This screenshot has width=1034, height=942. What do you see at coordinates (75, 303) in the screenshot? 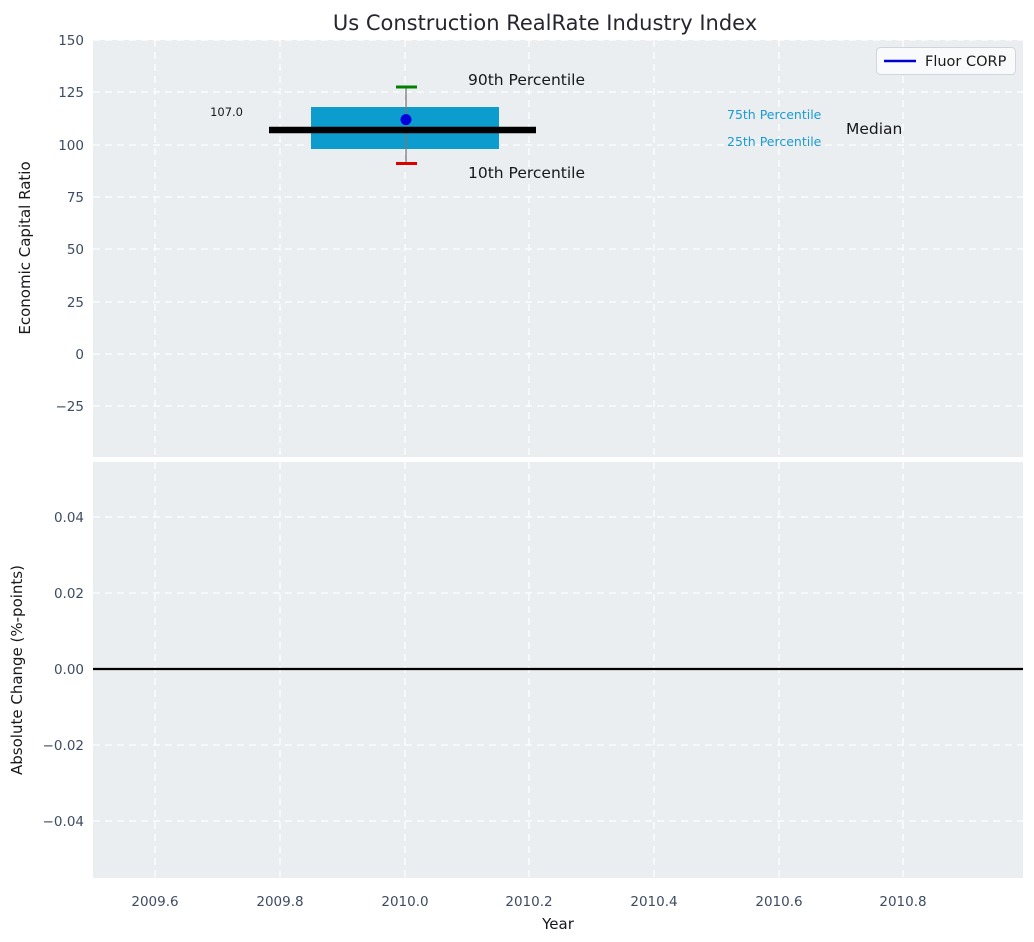
I see `y-tick: 25` at bounding box center [75, 303].